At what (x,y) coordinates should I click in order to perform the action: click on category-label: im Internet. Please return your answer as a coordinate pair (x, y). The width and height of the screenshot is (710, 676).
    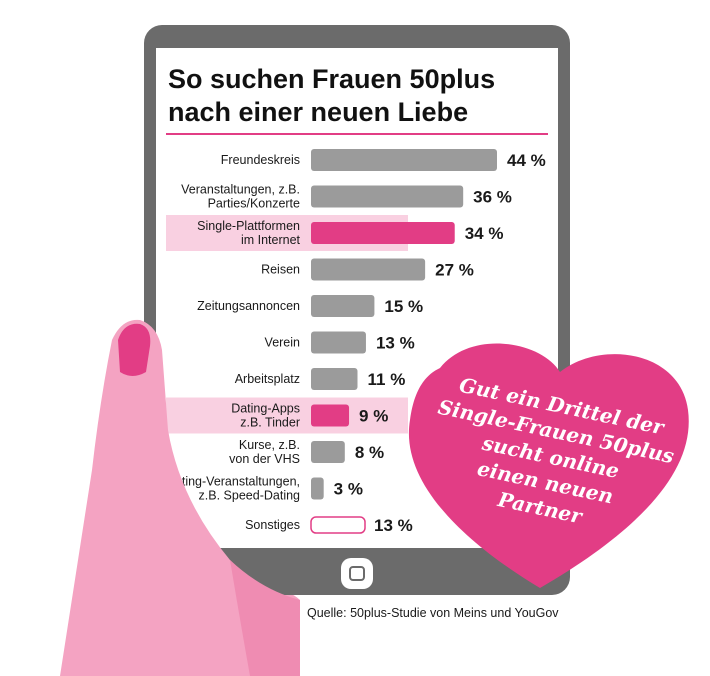
    Looking at the image, I should click on (271, 240).